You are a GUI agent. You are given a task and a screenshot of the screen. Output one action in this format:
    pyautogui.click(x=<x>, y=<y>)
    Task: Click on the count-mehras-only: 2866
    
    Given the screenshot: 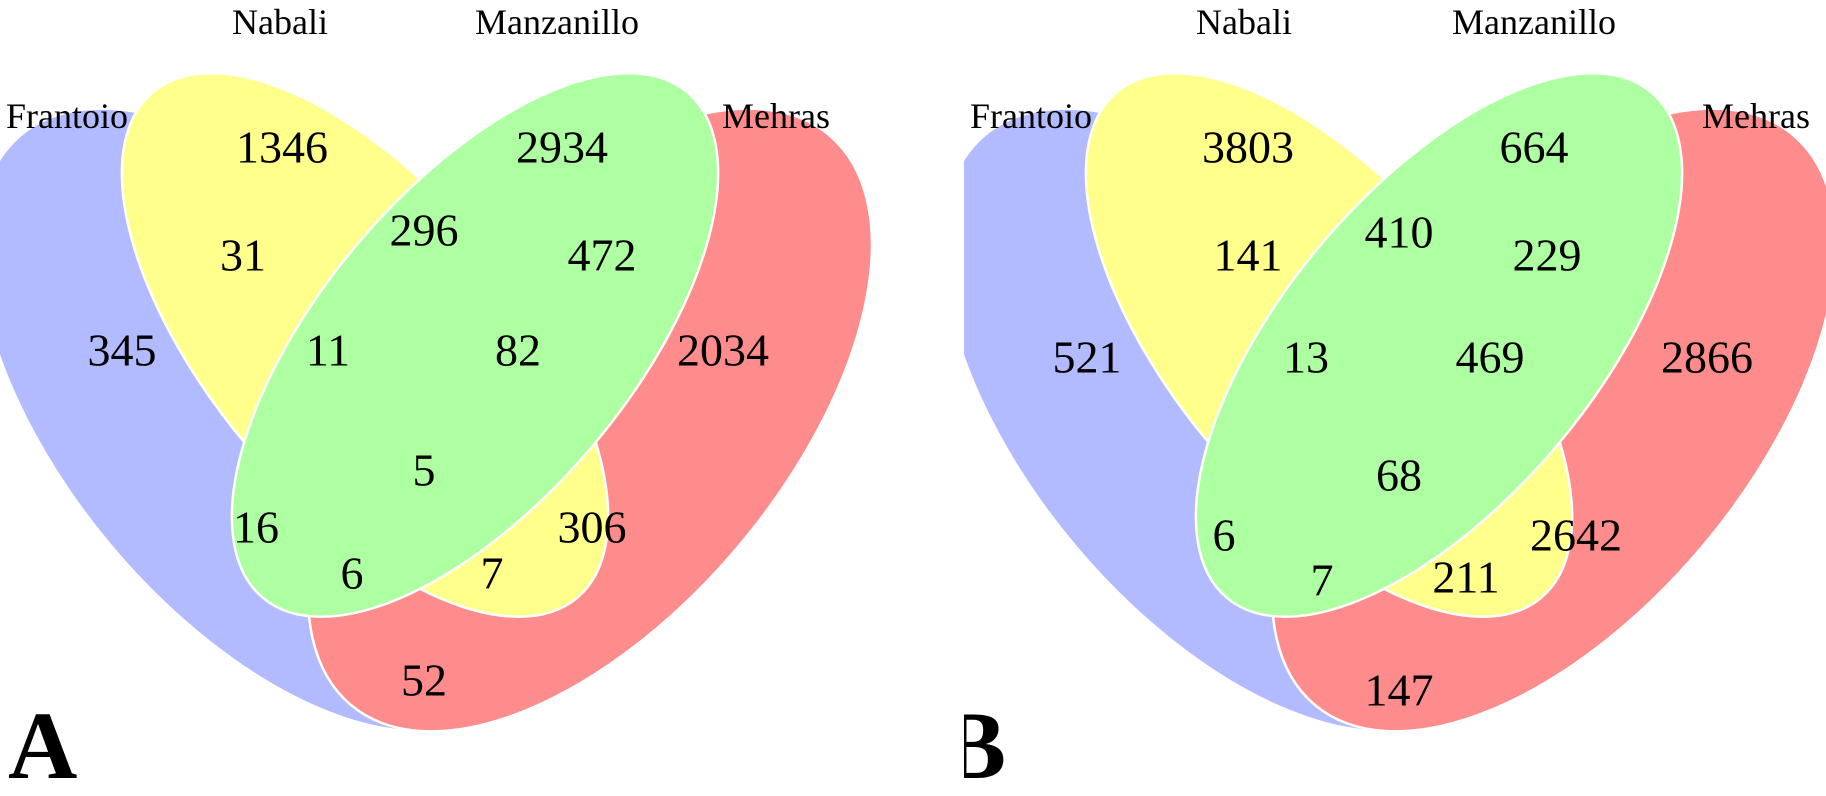 What is the action you would take?
    pyautogui.click(x=1707, y=357)
    